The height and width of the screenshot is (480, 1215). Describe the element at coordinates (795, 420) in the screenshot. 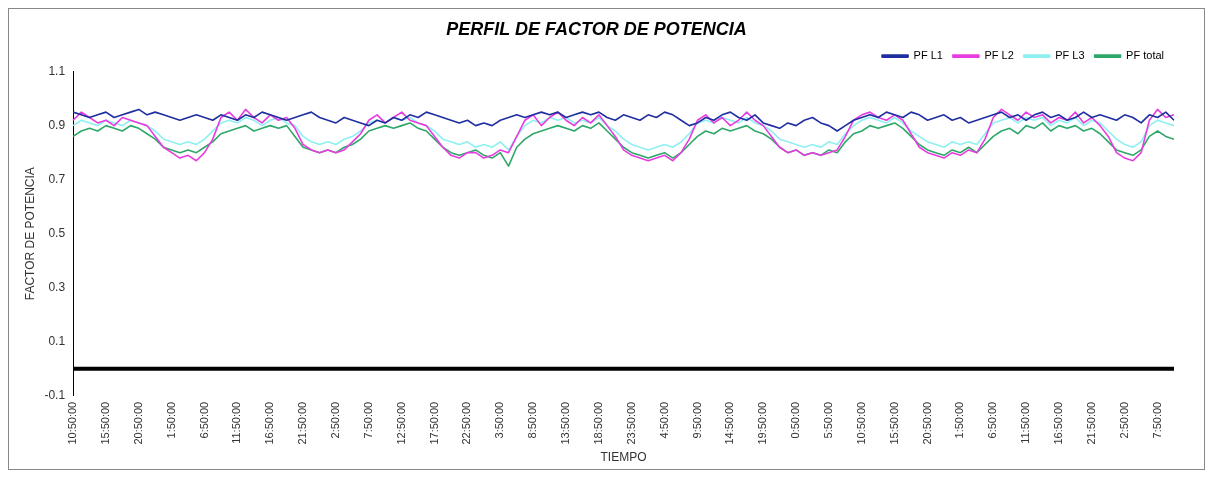

I see `x-tick-label: 0:50:00` at that location.